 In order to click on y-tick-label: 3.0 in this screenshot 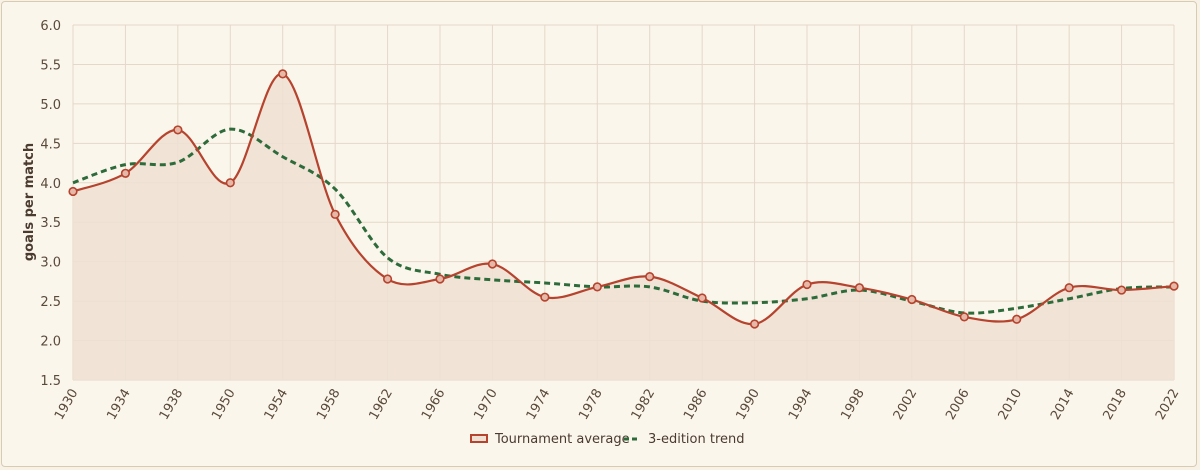, I will do `click(50, 263)`.